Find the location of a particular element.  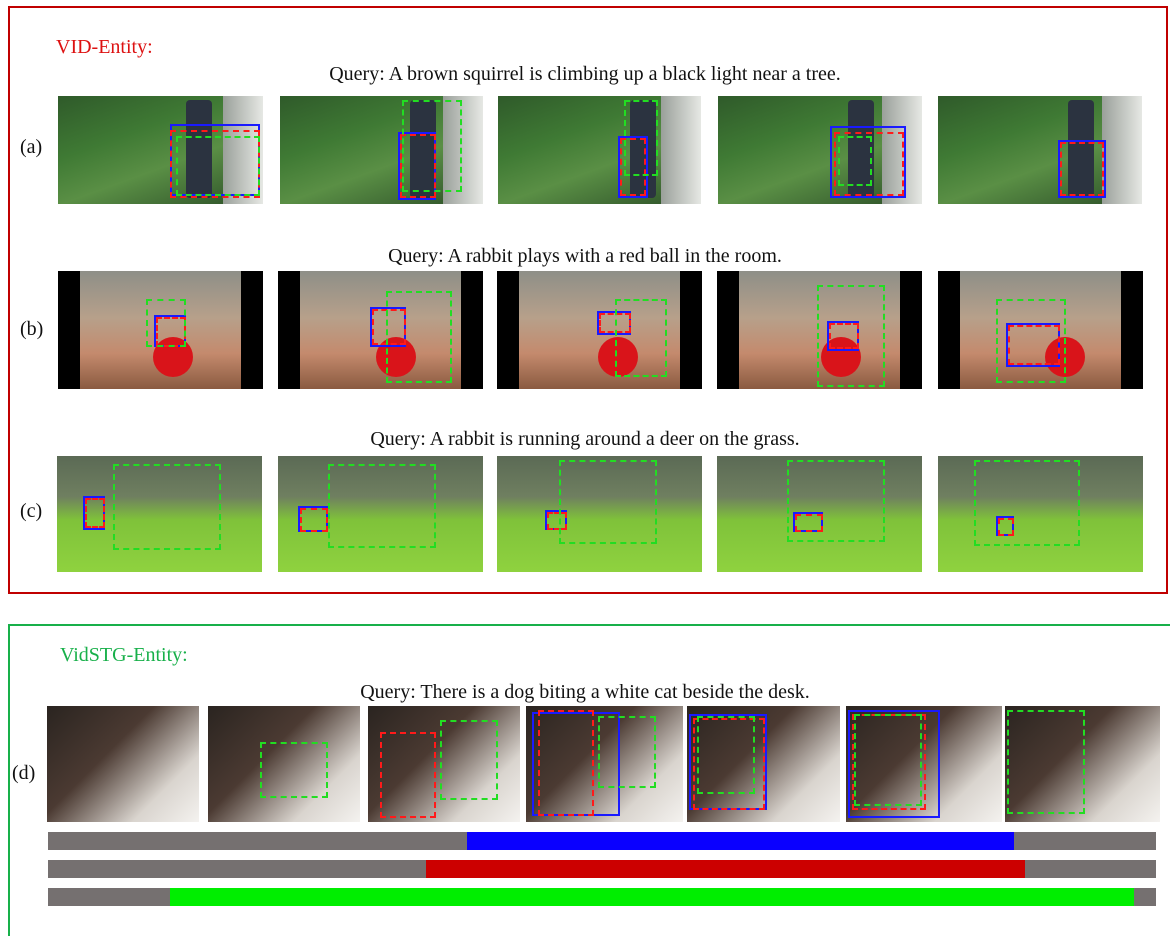

row-label-c: (c) is located at coordinates (31, 511).